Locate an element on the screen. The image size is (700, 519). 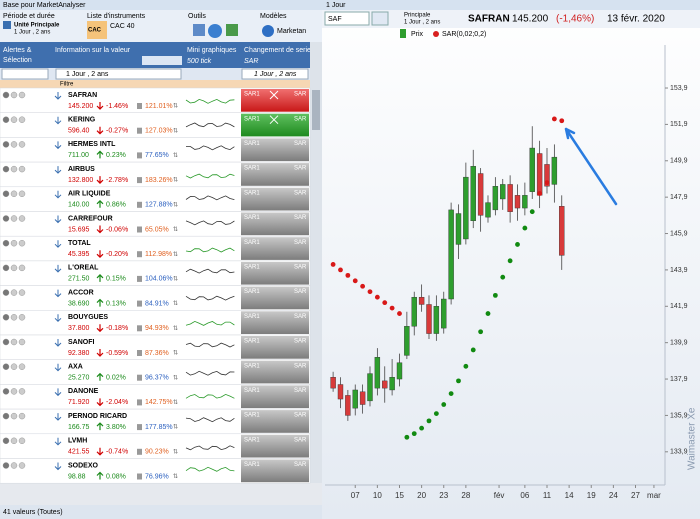
list-icon is located at coordinates (97, 30).